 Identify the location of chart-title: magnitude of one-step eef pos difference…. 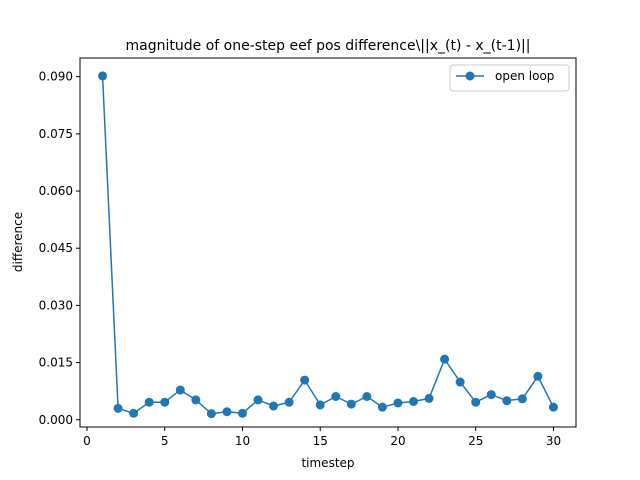
(328, 46).